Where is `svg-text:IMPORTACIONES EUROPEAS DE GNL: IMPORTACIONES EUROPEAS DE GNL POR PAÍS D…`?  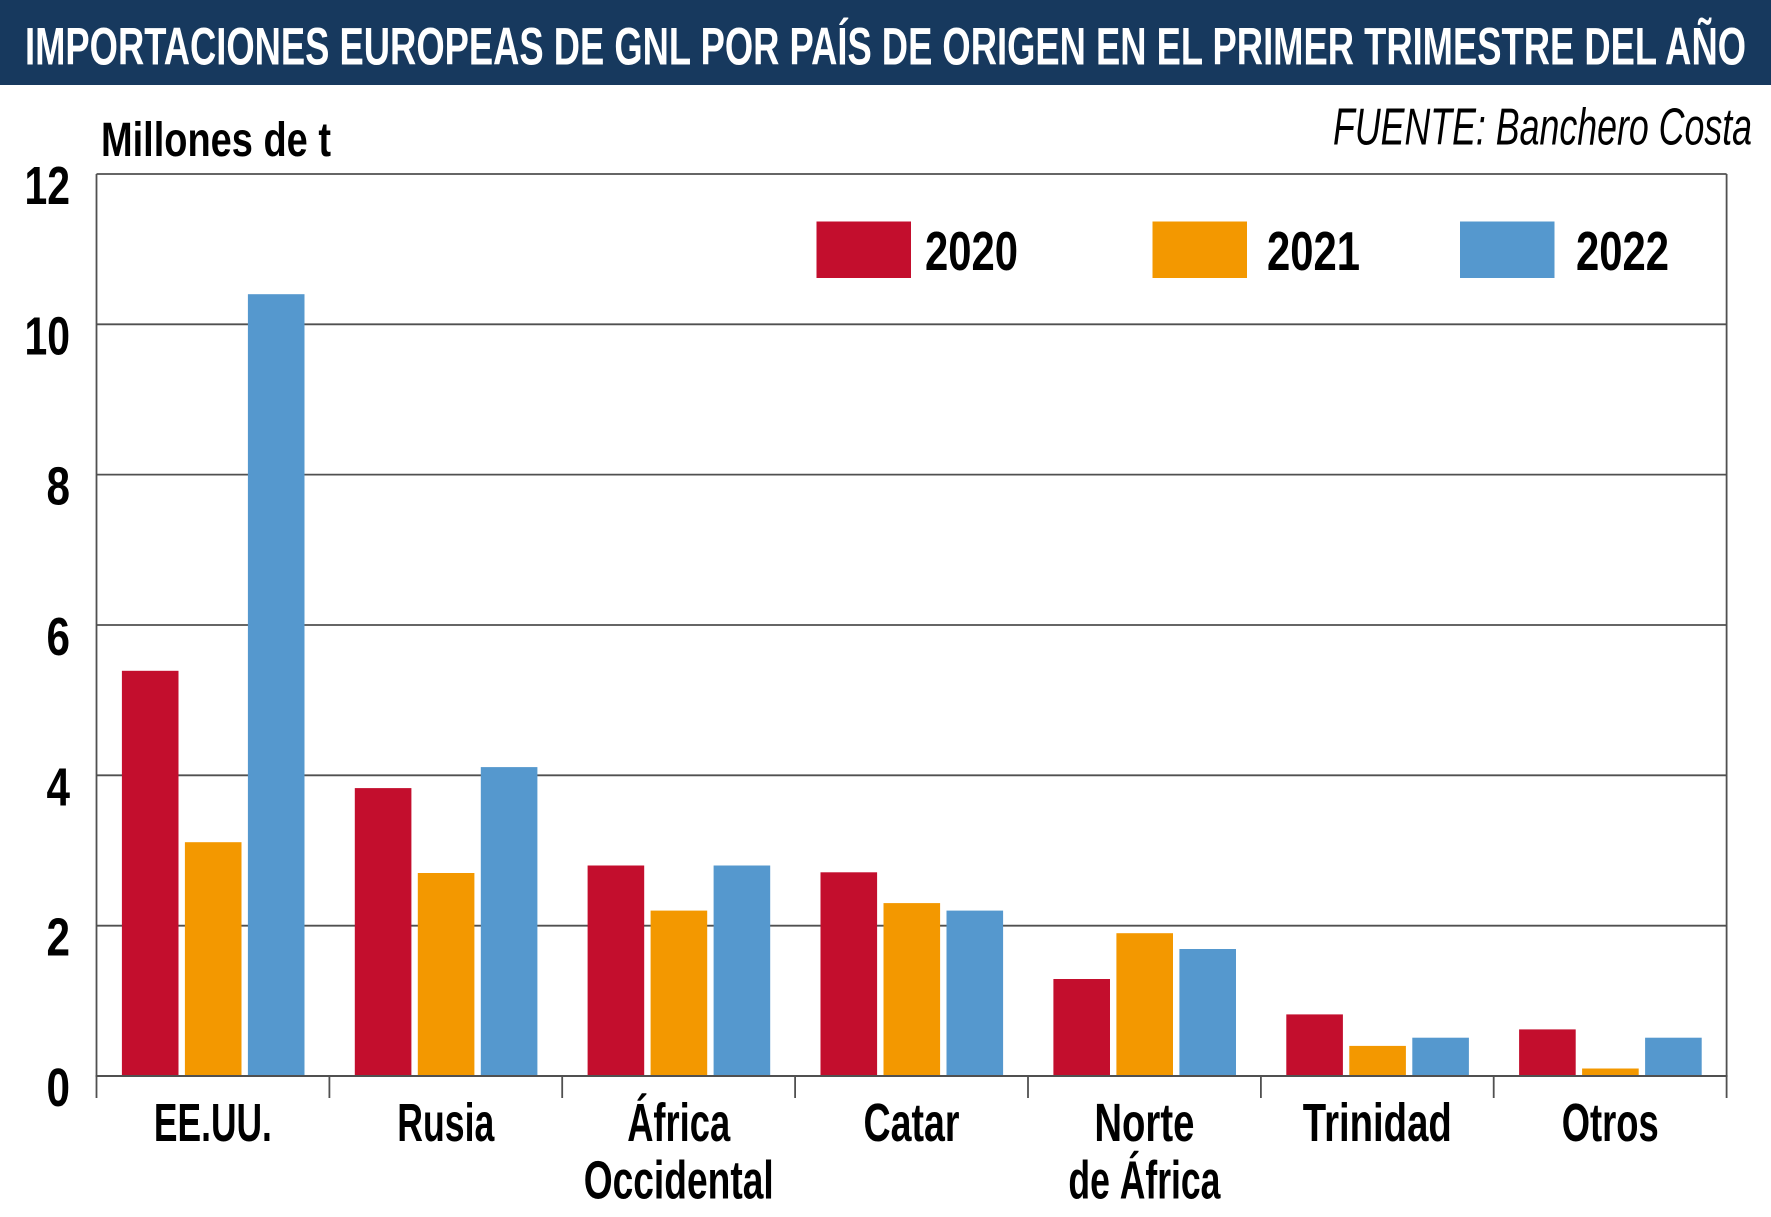
svg-text:IMPORTACIONES EUROPEAS DE GNL: IMPORTACIONES EUROPEAS DE GNL POR PAÍS D… is located at coordinates (885, 47).